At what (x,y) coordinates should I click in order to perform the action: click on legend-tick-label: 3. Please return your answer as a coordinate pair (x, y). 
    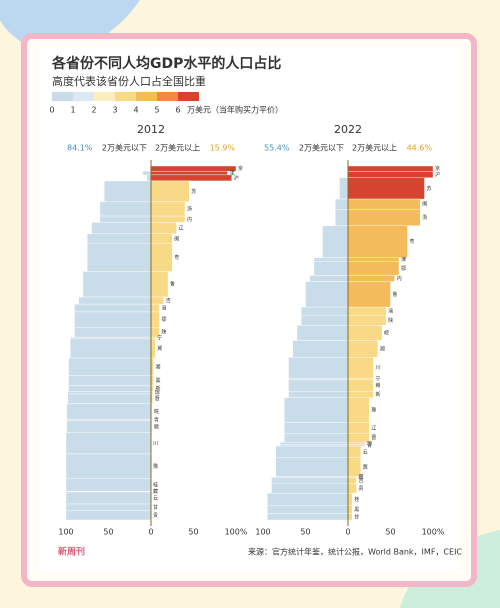
    Looking at the image, I should click on (114, 110).